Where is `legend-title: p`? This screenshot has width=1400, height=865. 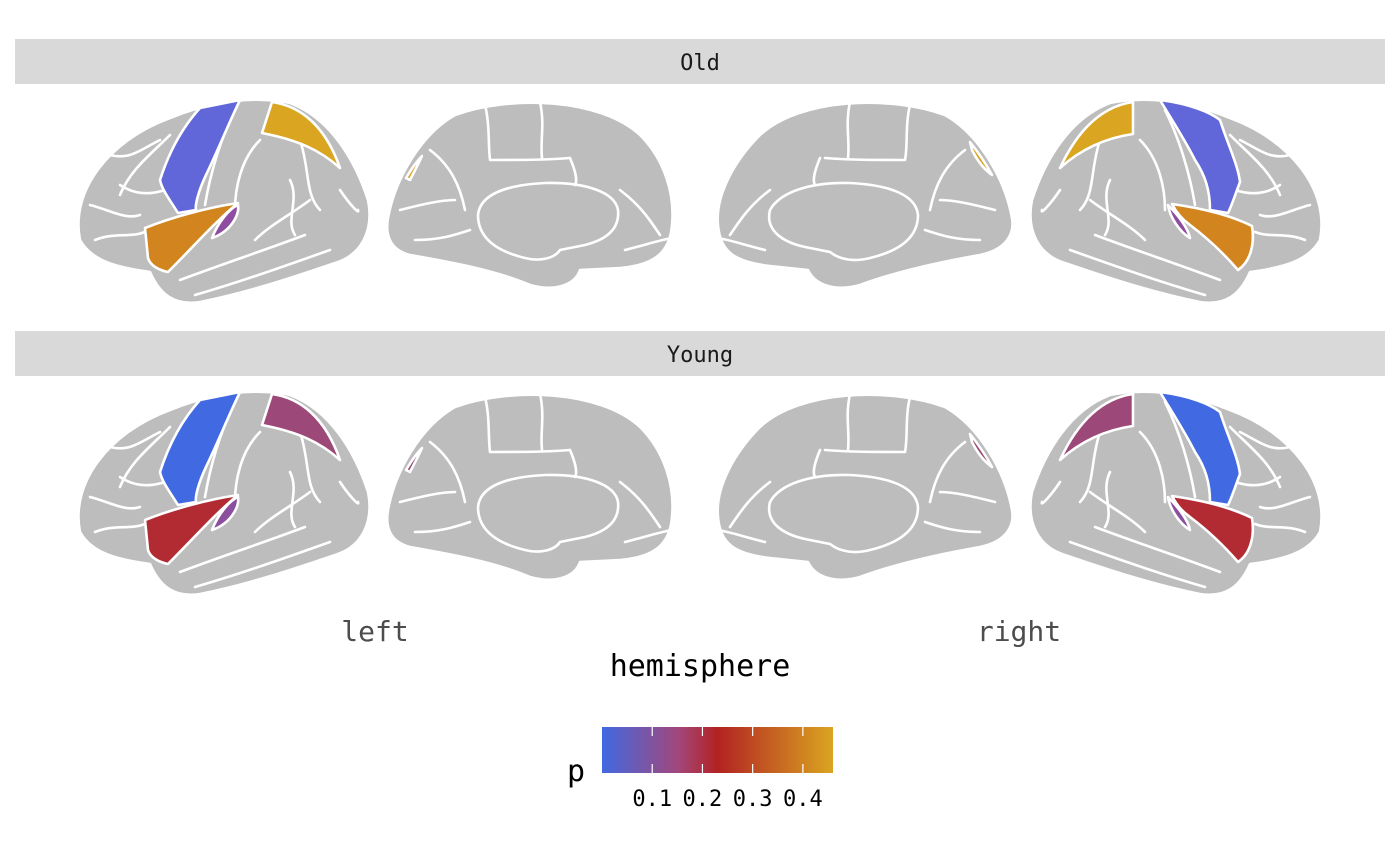
legend-title: p is located at coordinates (576, 771).